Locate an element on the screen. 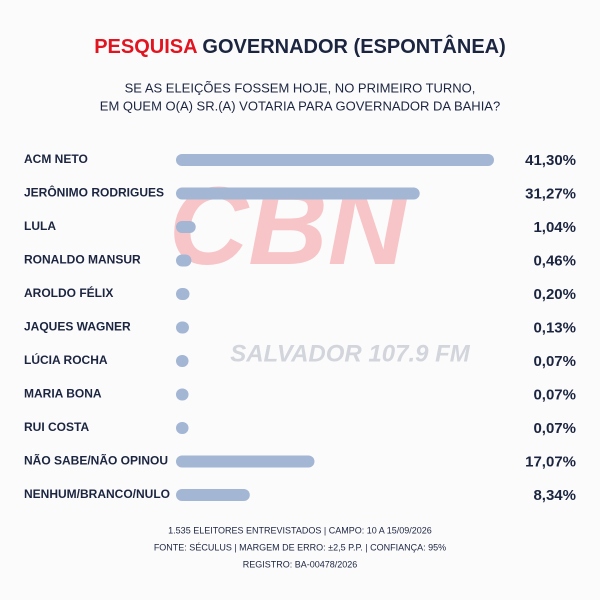 The height and width of the screenshot is (600, 600). value-label: 0,20% is located at coordinates (554, 294).